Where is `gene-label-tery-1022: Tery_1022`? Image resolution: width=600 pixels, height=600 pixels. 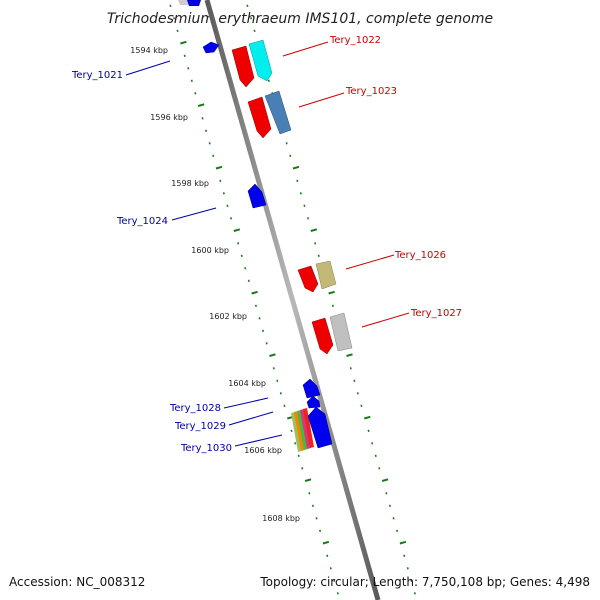 gene-label-tery-1022: Tery_1022 is located at coordinates (355, 40).